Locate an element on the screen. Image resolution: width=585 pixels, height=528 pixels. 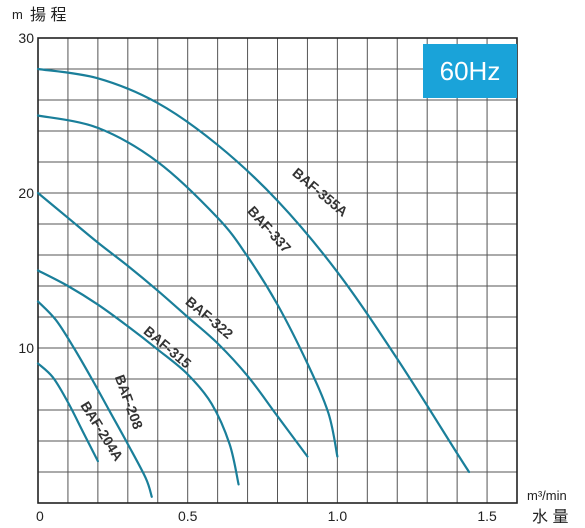
y-axis-unit: m is located at coordinates (17, 14).